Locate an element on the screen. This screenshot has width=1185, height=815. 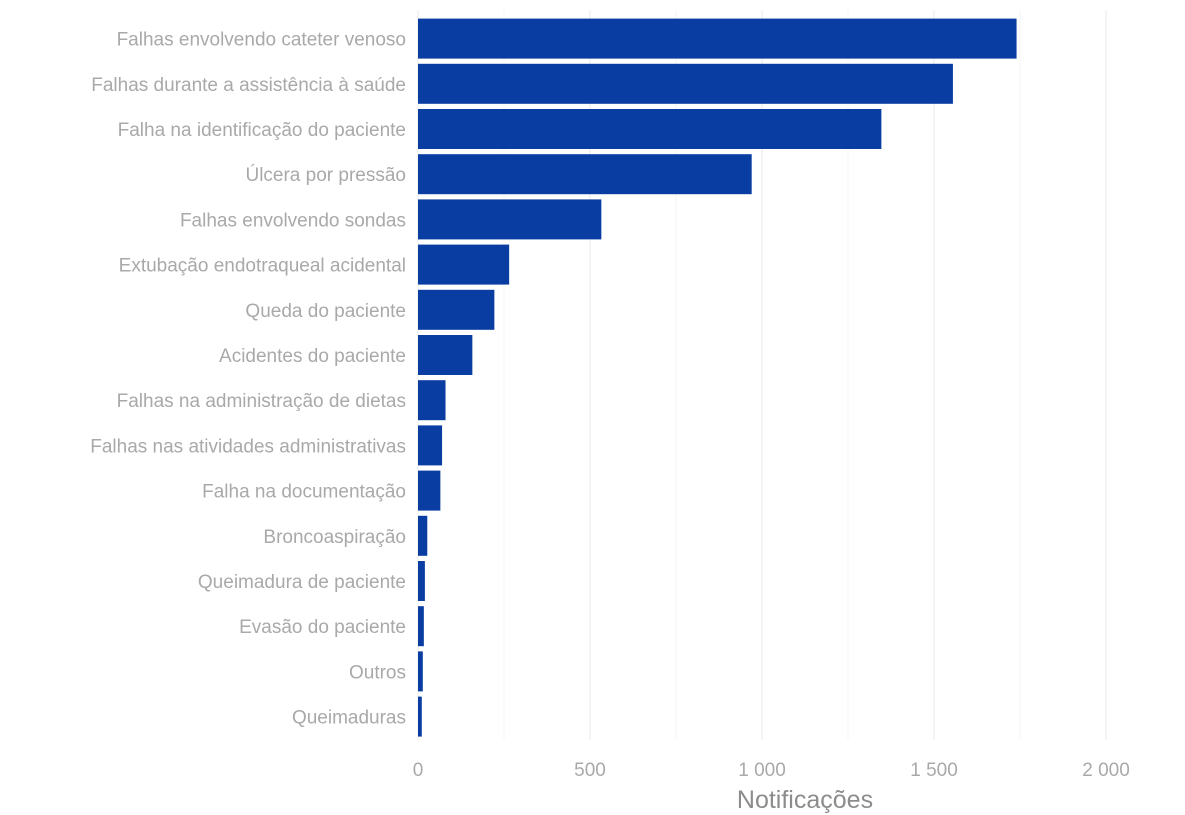
category-label: Falha na identificação do paciente is located at coordinates (262, 130).